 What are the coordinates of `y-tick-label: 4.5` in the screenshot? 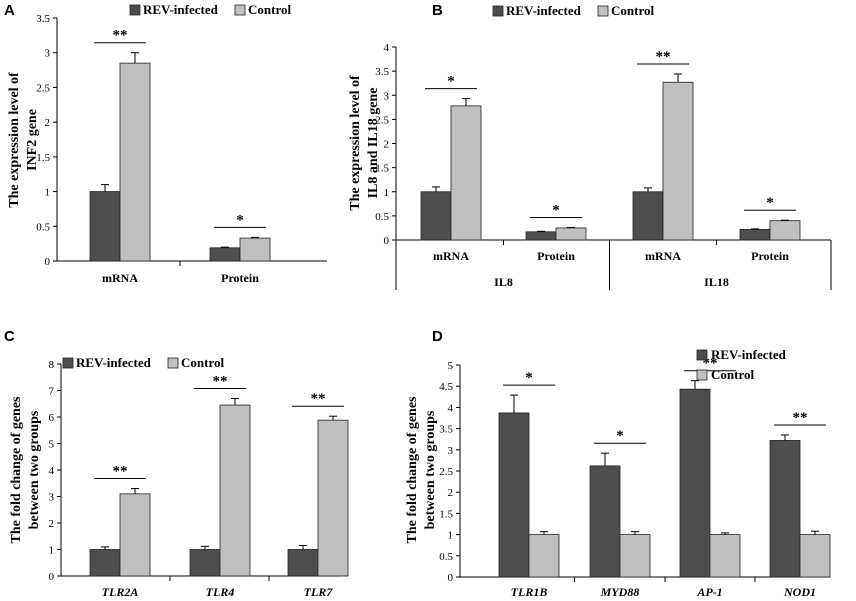 It's located at (446, 387).